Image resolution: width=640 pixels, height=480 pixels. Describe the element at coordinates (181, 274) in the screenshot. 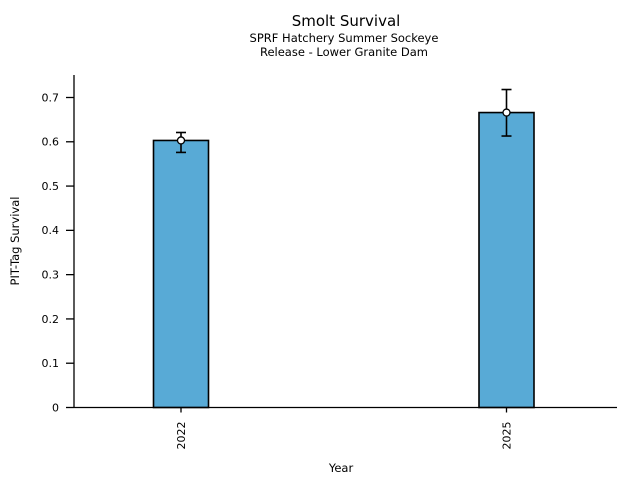

I see `bar-2022` at that location.